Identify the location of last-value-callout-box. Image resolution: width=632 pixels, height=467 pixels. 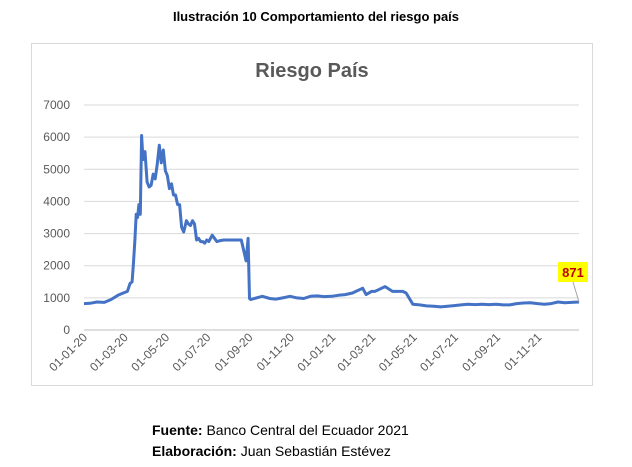
(573, 272).